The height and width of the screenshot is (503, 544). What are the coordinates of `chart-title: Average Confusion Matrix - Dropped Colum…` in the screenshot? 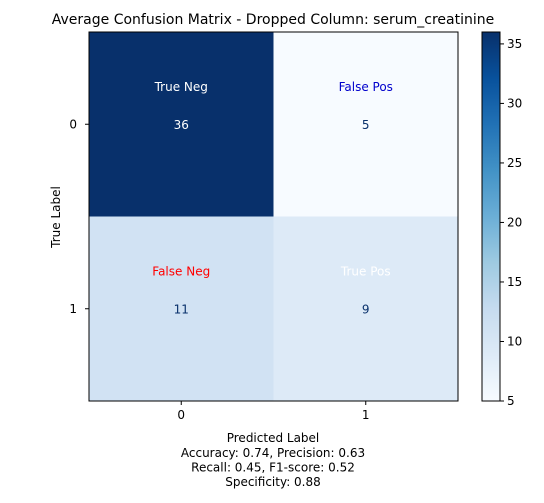 It's located at (273, 20).